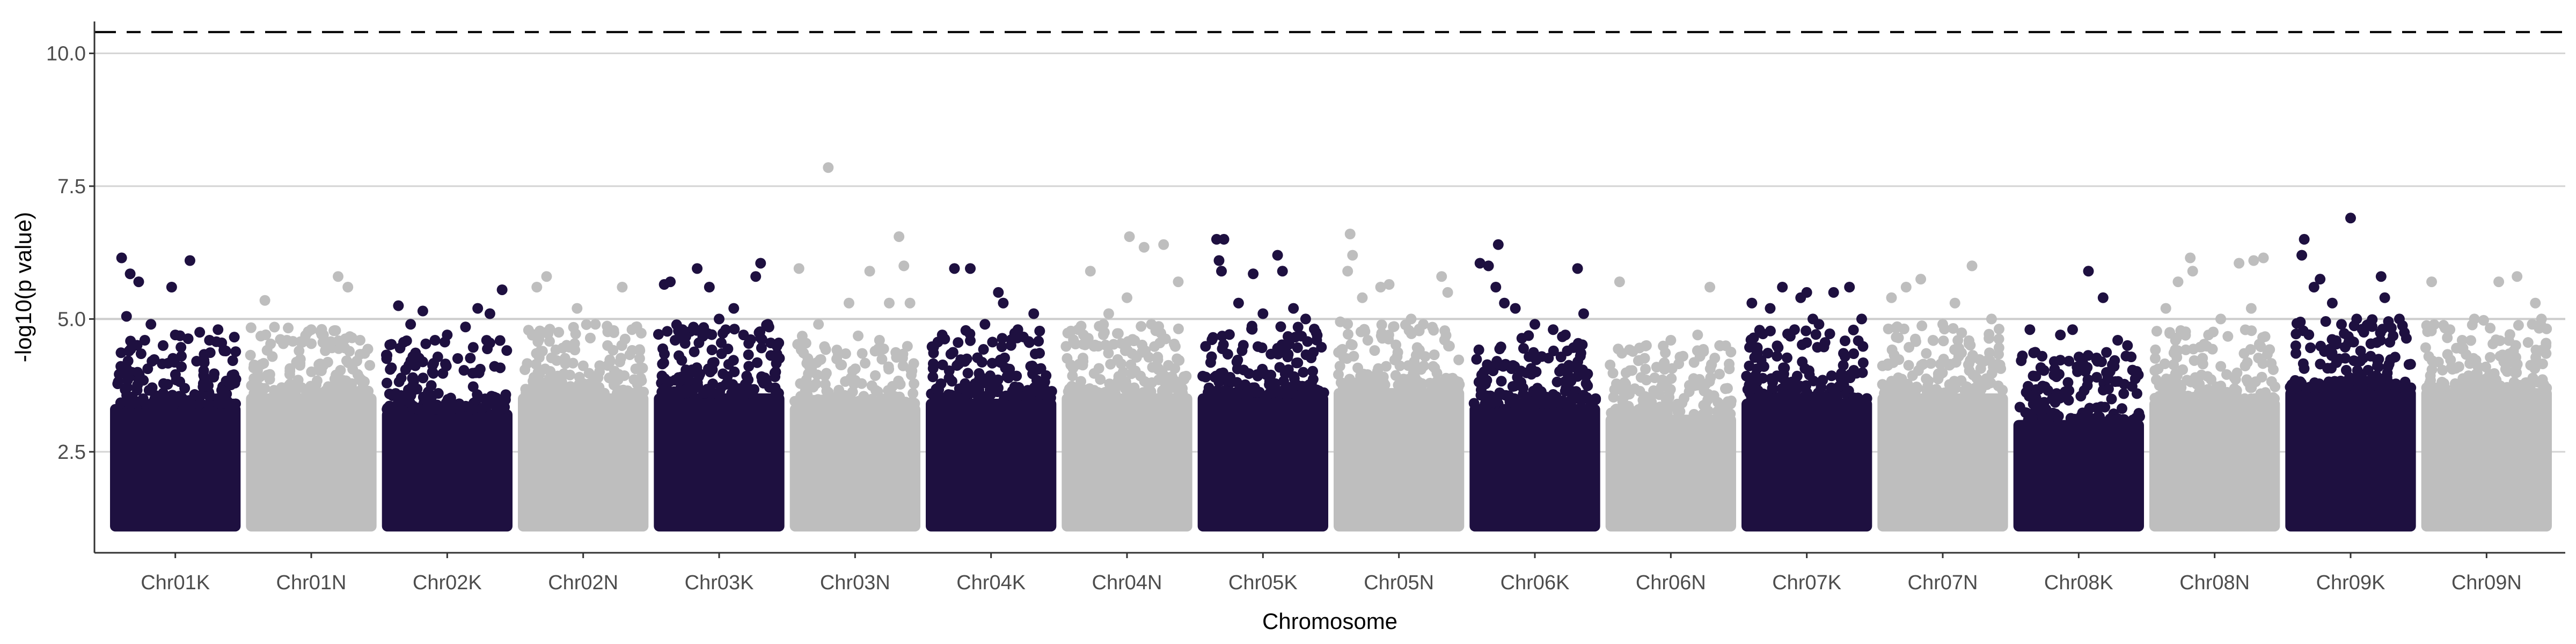 The image size is (2576, 644). I want to click on x-tick-label: Chr09K, so click(2350, 583).